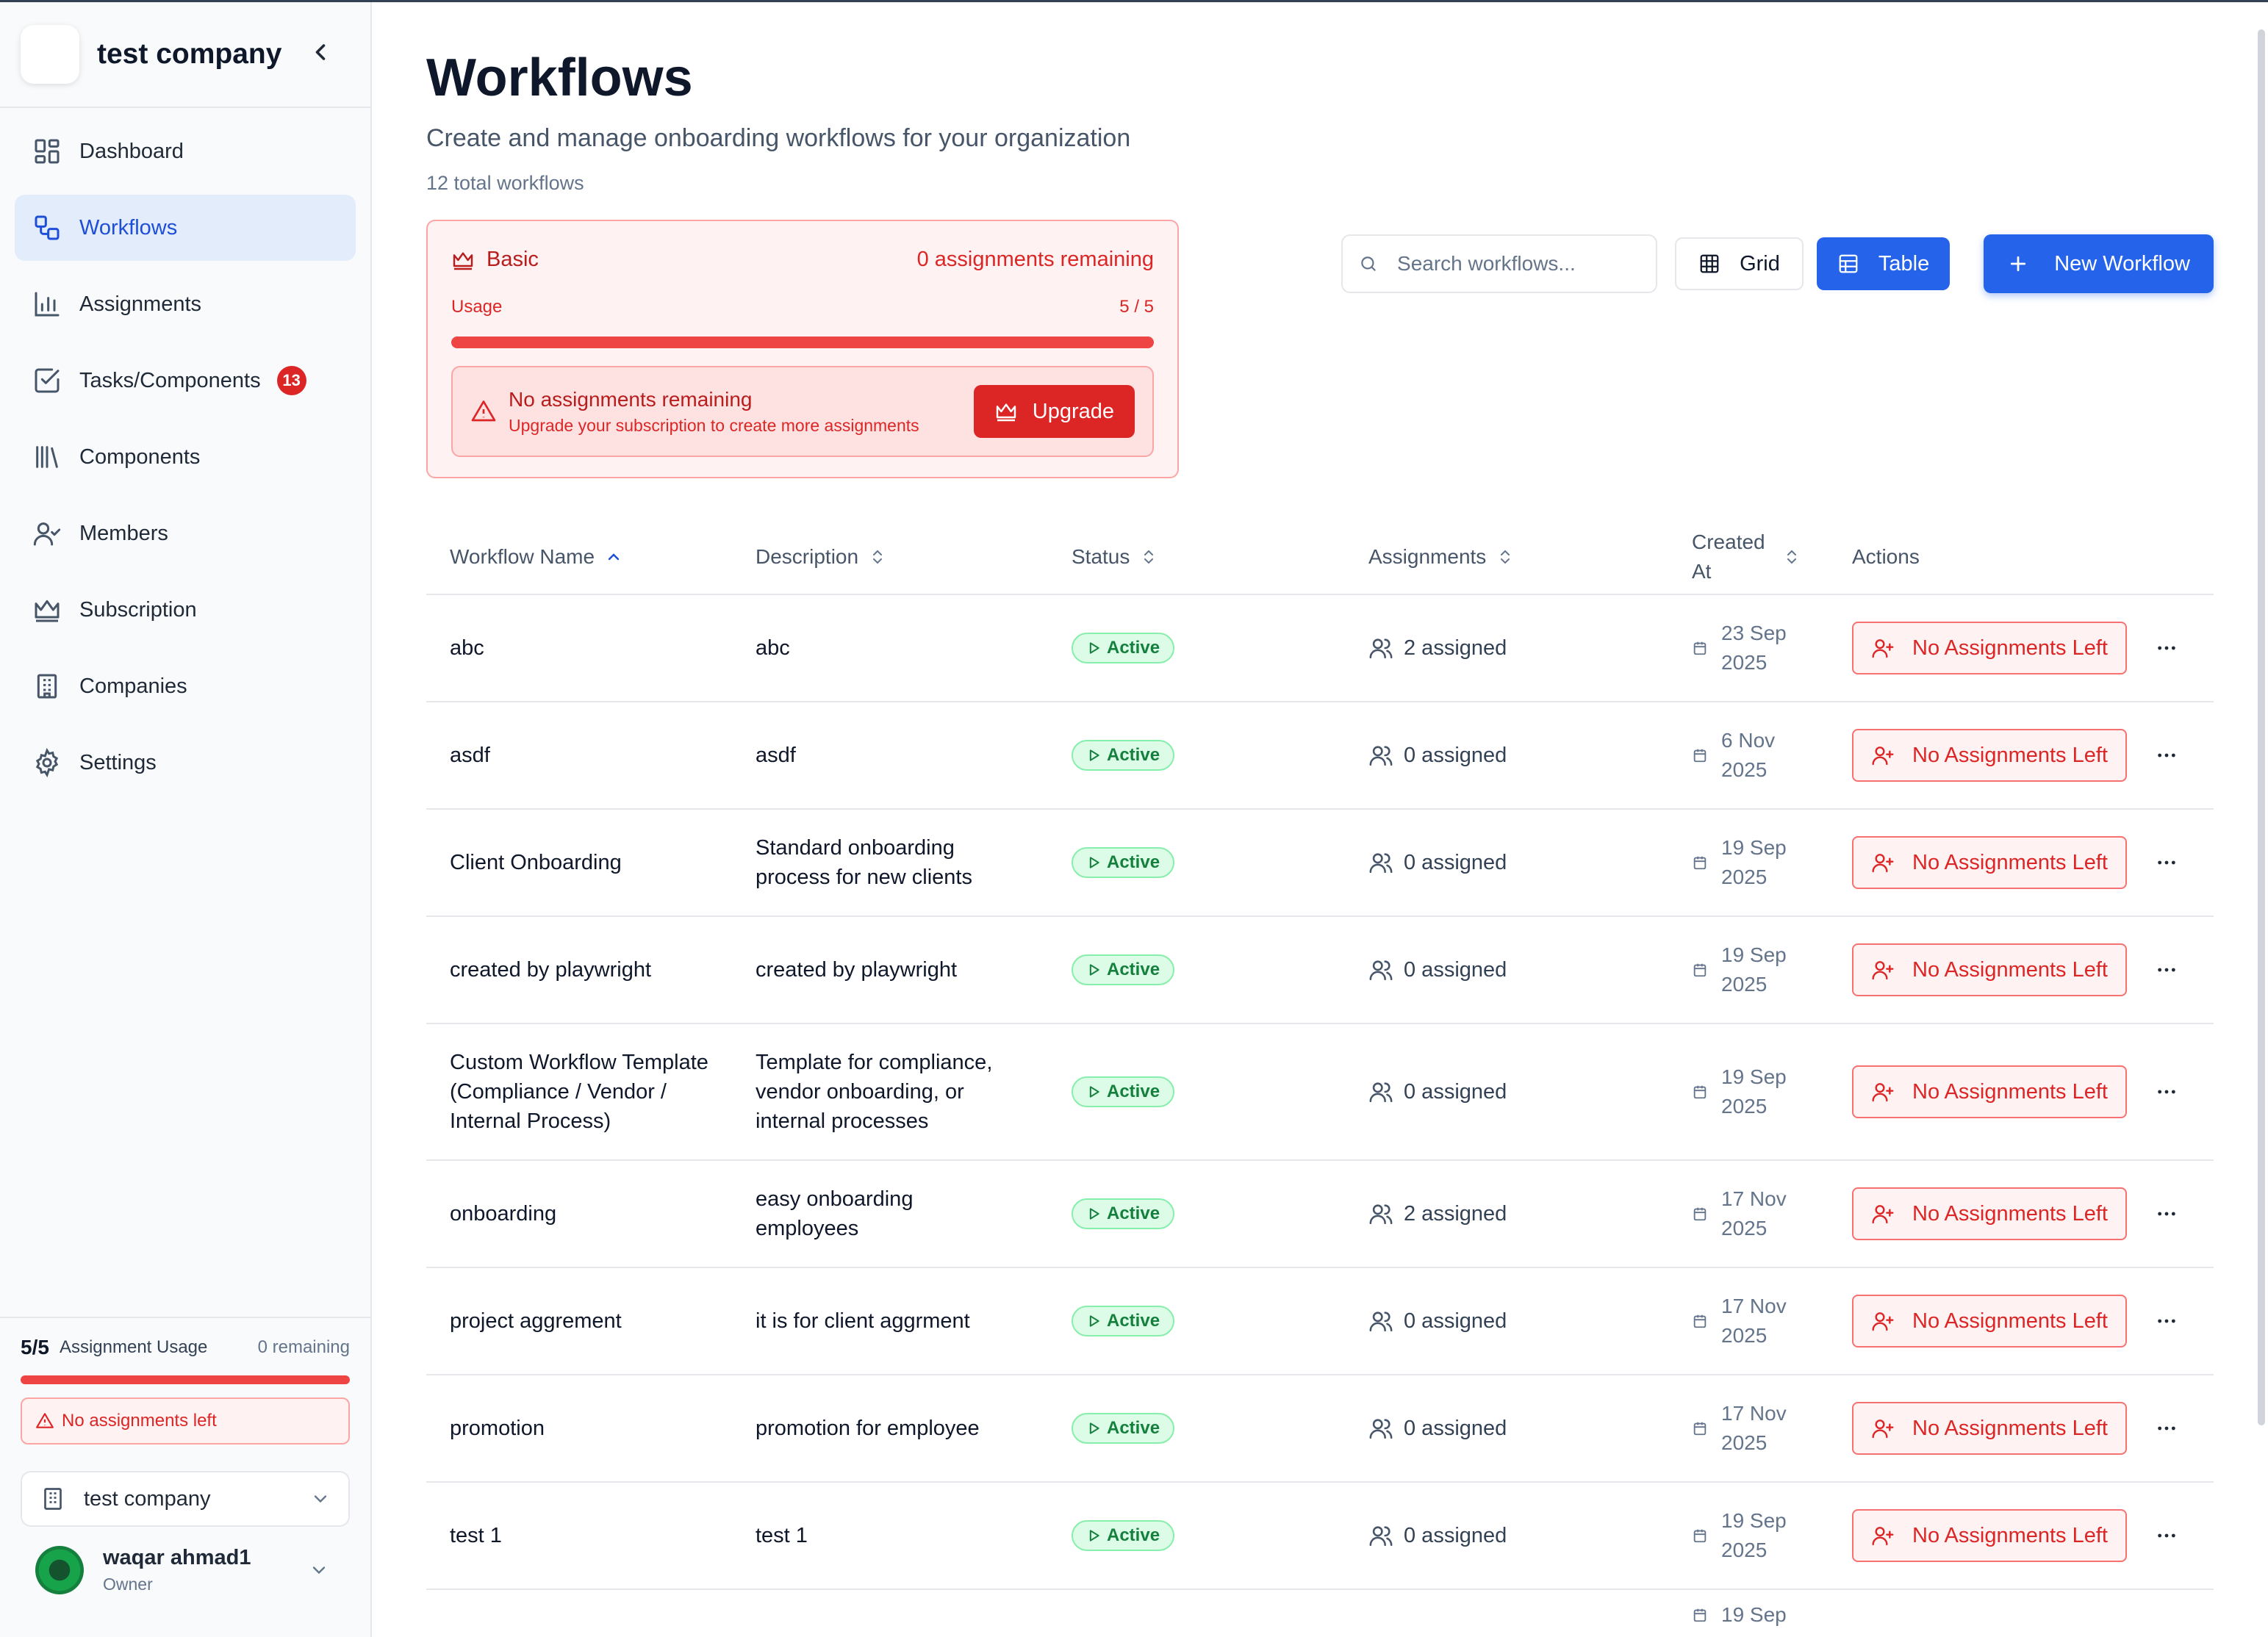 The height and width of the screenshot is (1637, 2268). What do you see at coordinates (551, 970) in the screenshot?
I see `workflow-name: created by playwright` at bounding box center [551, 970].